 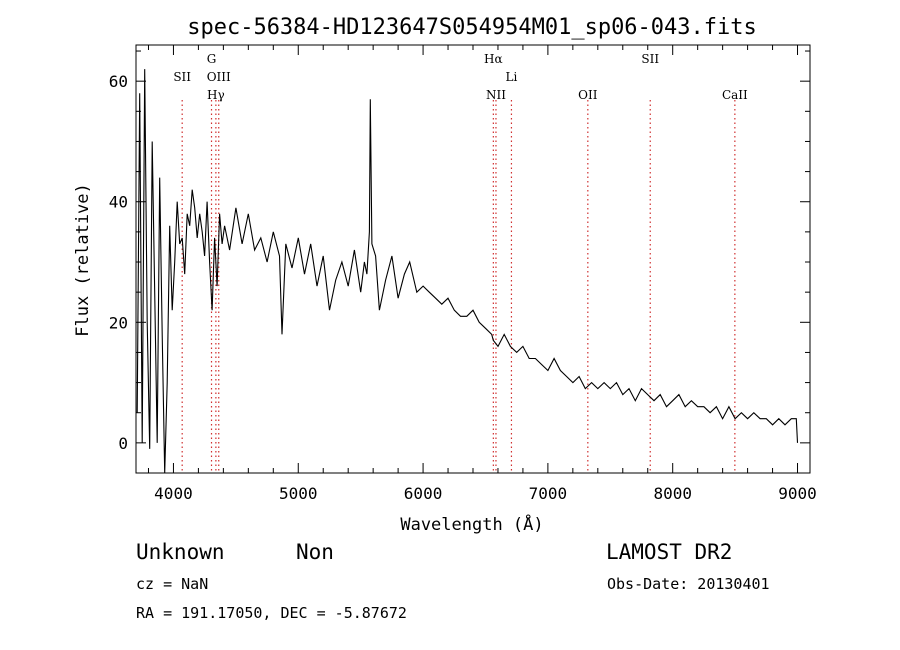 What do you see at coordinates (83, 260) in the screenshot?
I see `y-axis-label: Flux (relative)` at bounding box center [83, 260].